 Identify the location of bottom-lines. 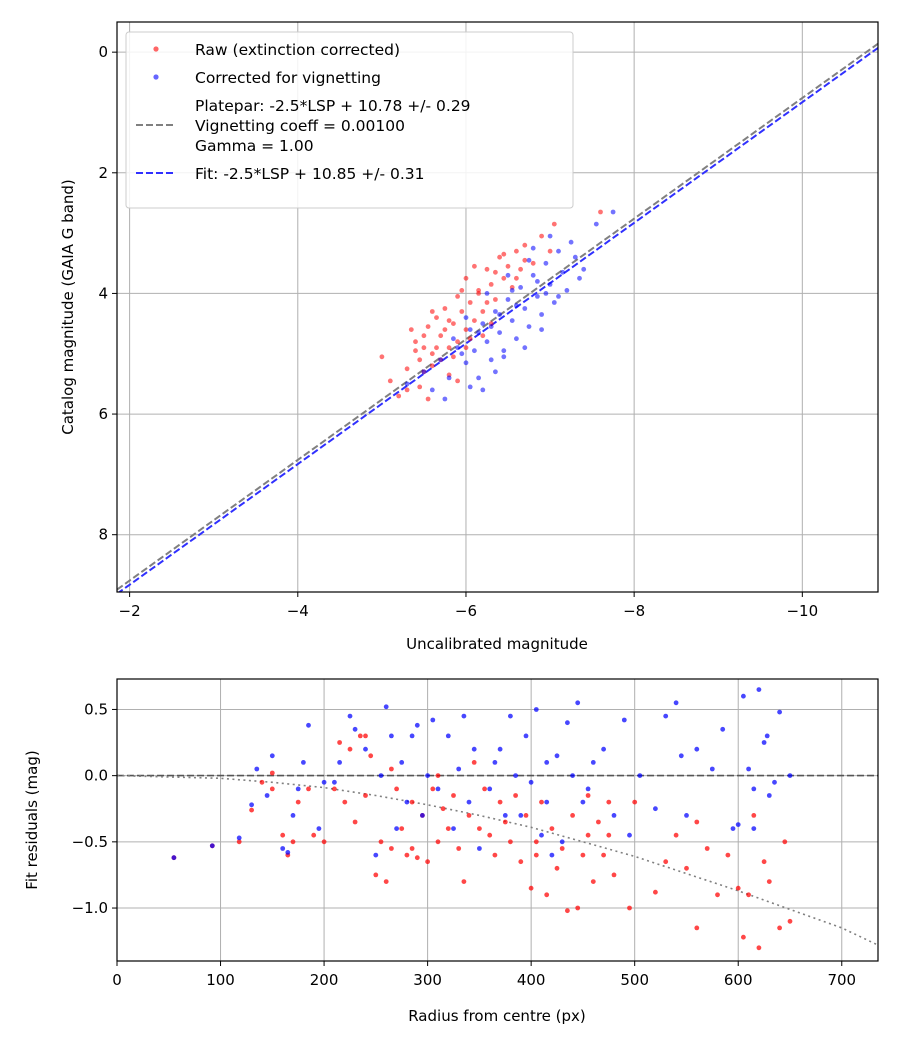
(497, 860).